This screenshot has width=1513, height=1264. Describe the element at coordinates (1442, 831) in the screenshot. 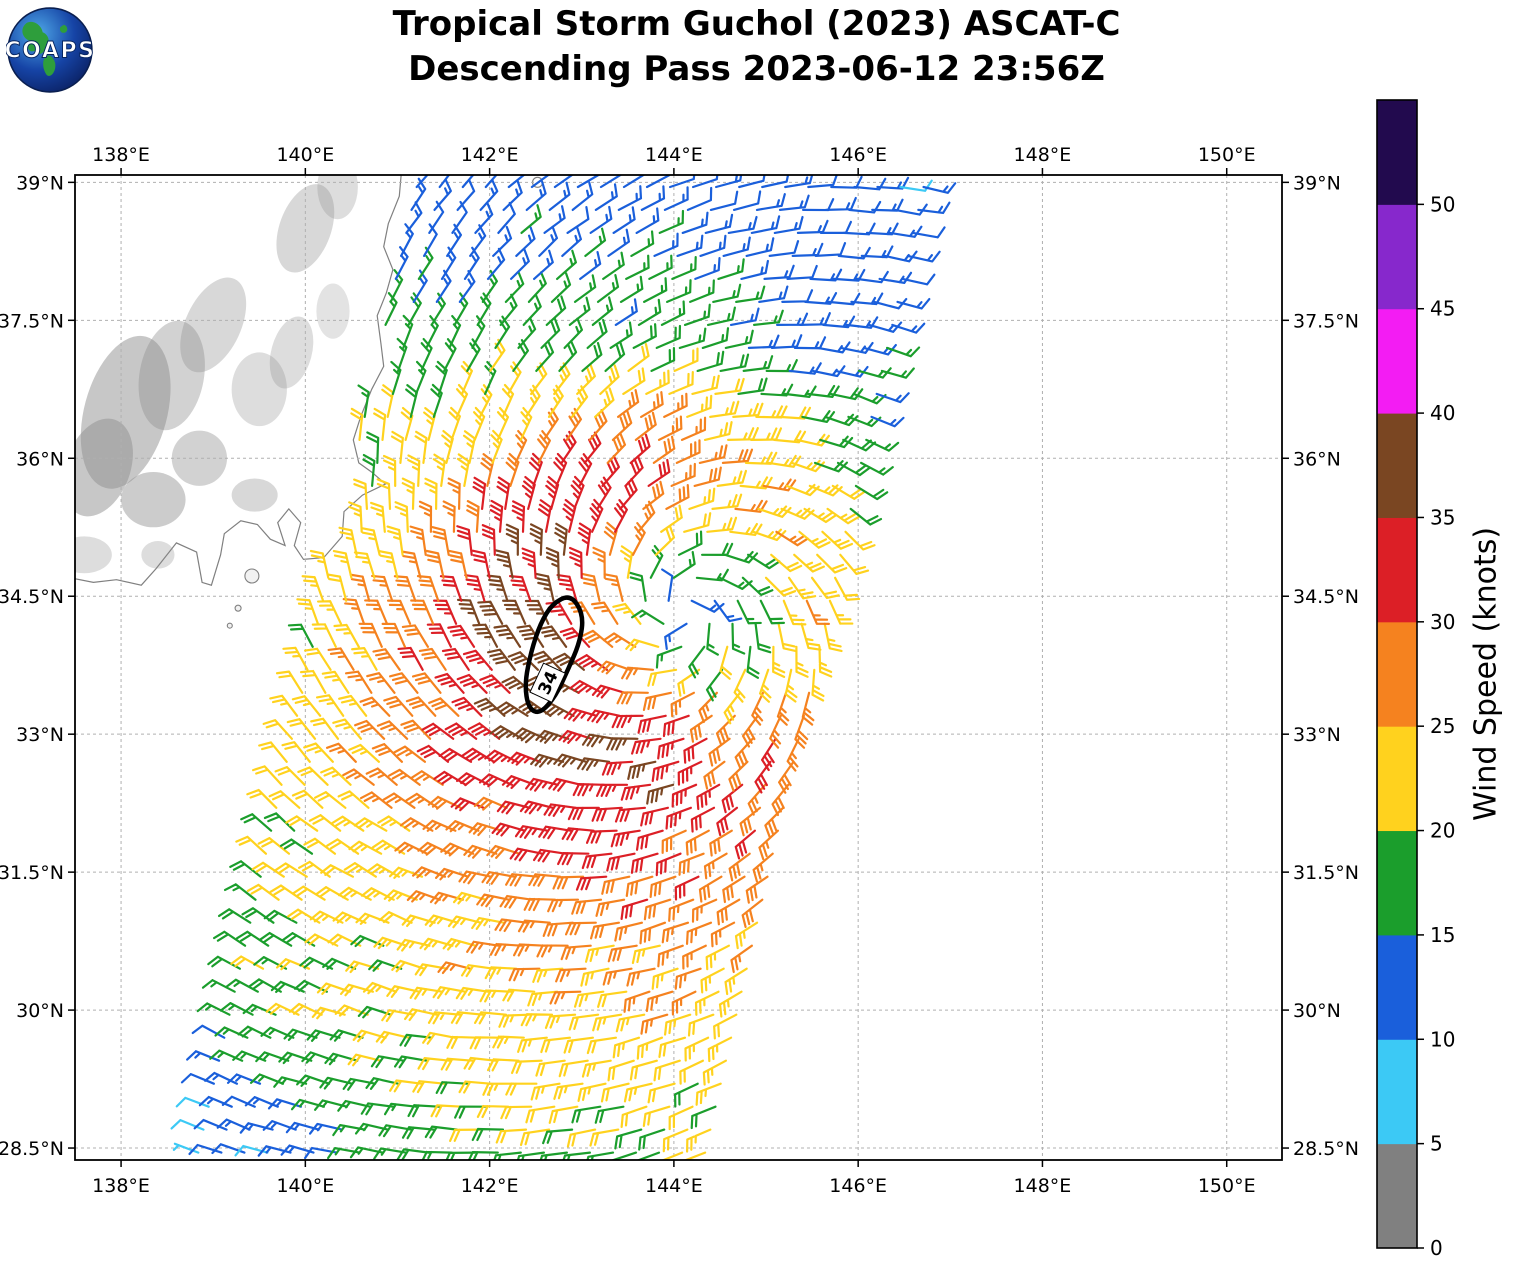

I see `colorbar-tick-label: 20` at that location.